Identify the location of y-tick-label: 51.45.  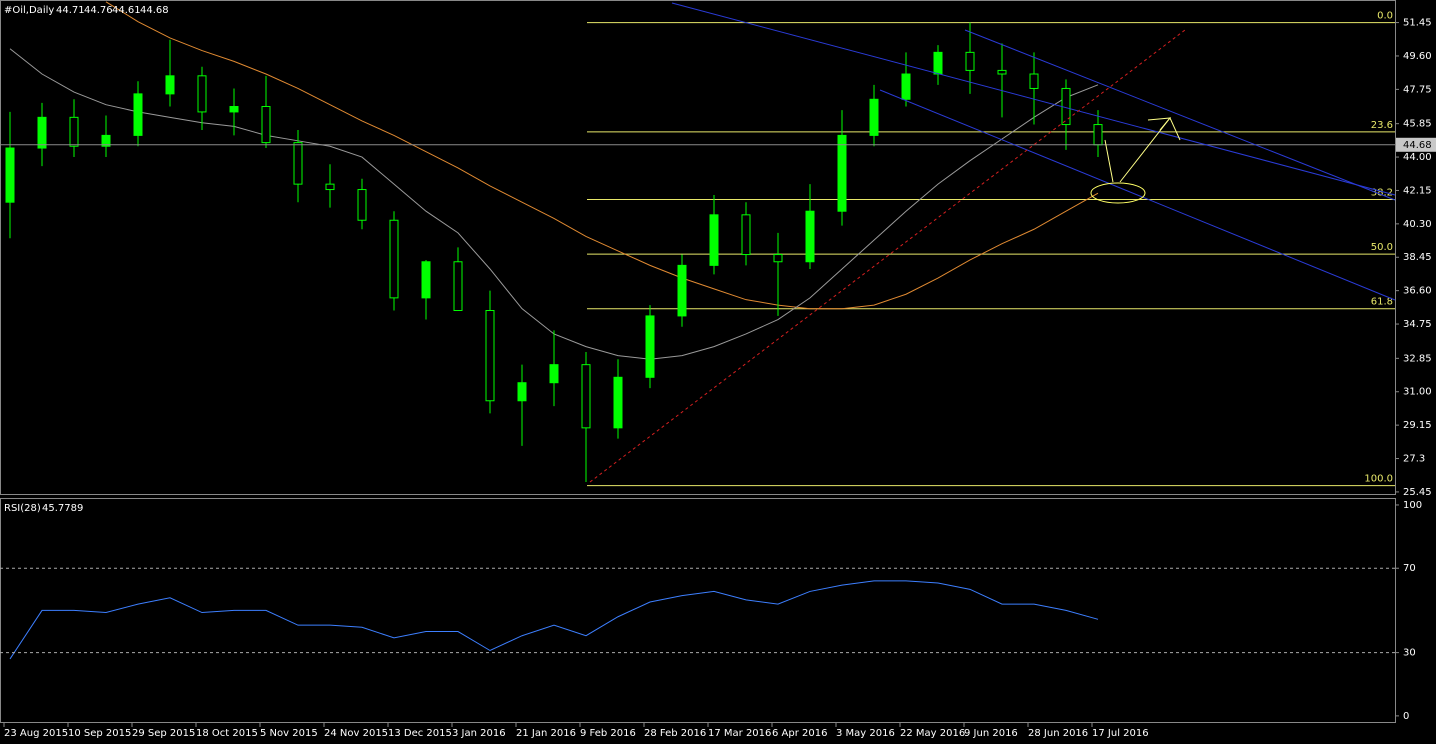
(1417, 23).